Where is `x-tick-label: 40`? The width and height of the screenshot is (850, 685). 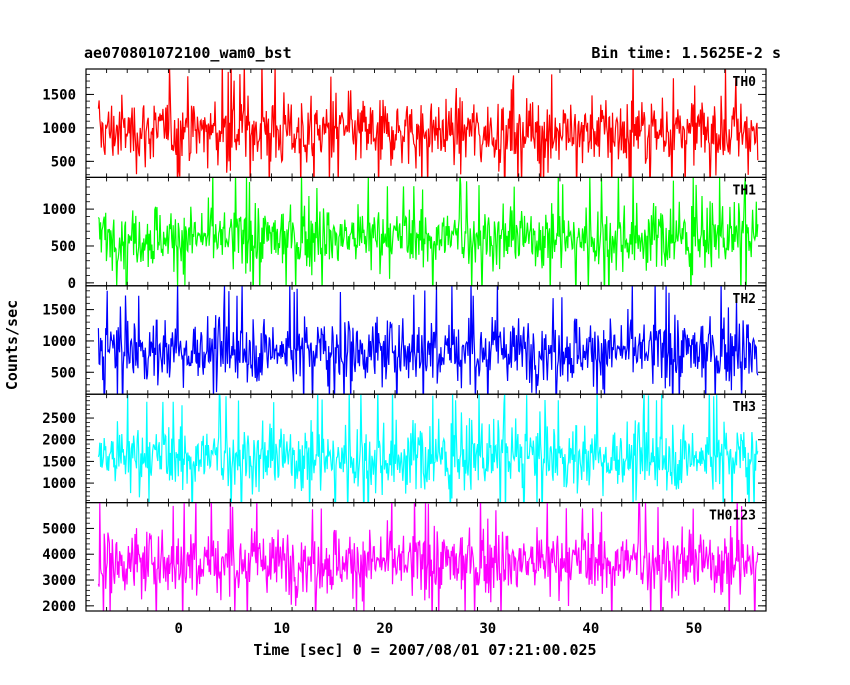 x-tick-label: 40 is located at coordinates (590, 629).